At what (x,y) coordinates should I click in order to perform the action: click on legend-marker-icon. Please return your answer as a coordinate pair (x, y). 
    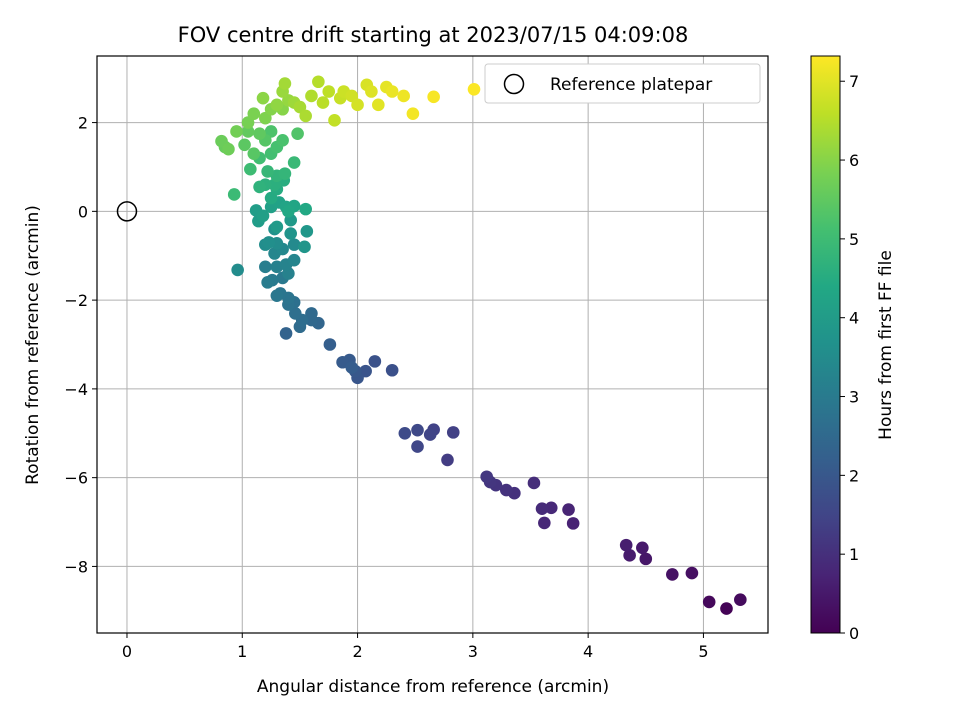
    Looking at the image, I should click on (514, 84).